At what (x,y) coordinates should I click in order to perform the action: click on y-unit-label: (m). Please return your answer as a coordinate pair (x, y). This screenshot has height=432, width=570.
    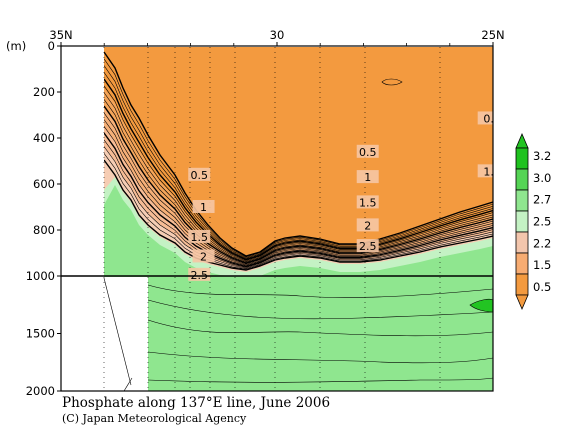
    Looking at the image, I should click on (16, 46).